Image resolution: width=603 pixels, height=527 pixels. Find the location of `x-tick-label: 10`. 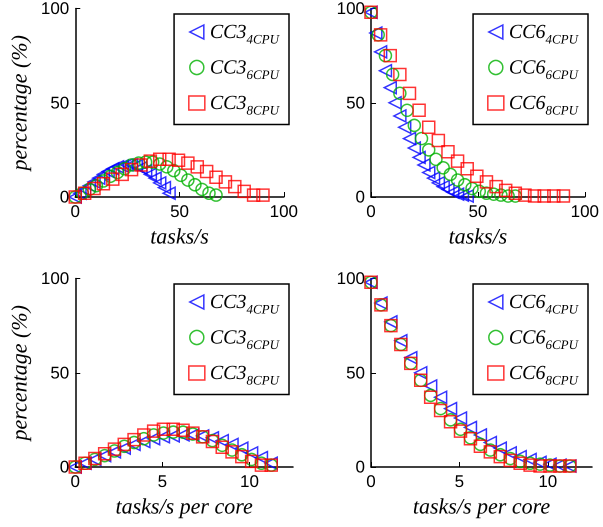

x-tick-label: 10 is located at coordinates (548, 481).